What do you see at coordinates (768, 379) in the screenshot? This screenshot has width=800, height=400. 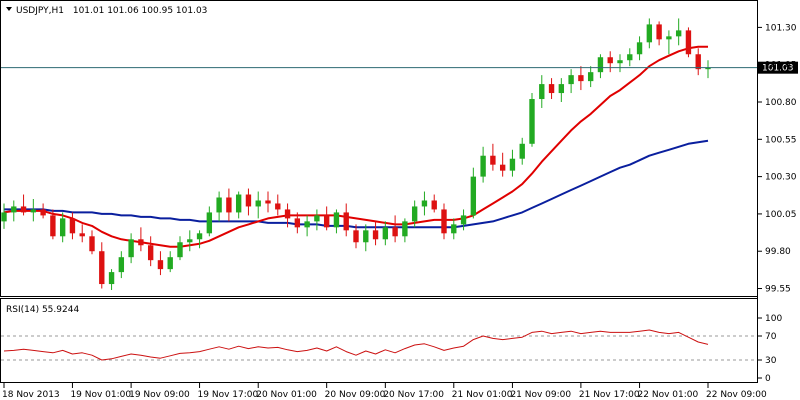 I see `rsi-tick-label: 0` at bounding box center [768, 379].